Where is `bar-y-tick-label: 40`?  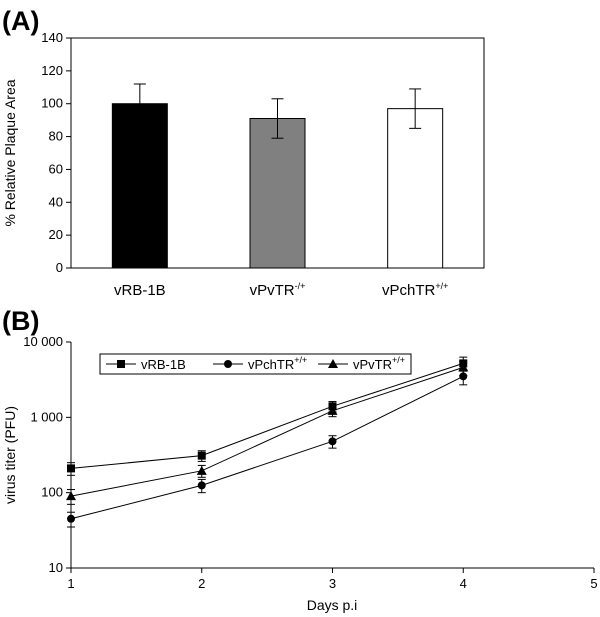
bar-y-tick-label: 40 is located at coordinates (56, 201).